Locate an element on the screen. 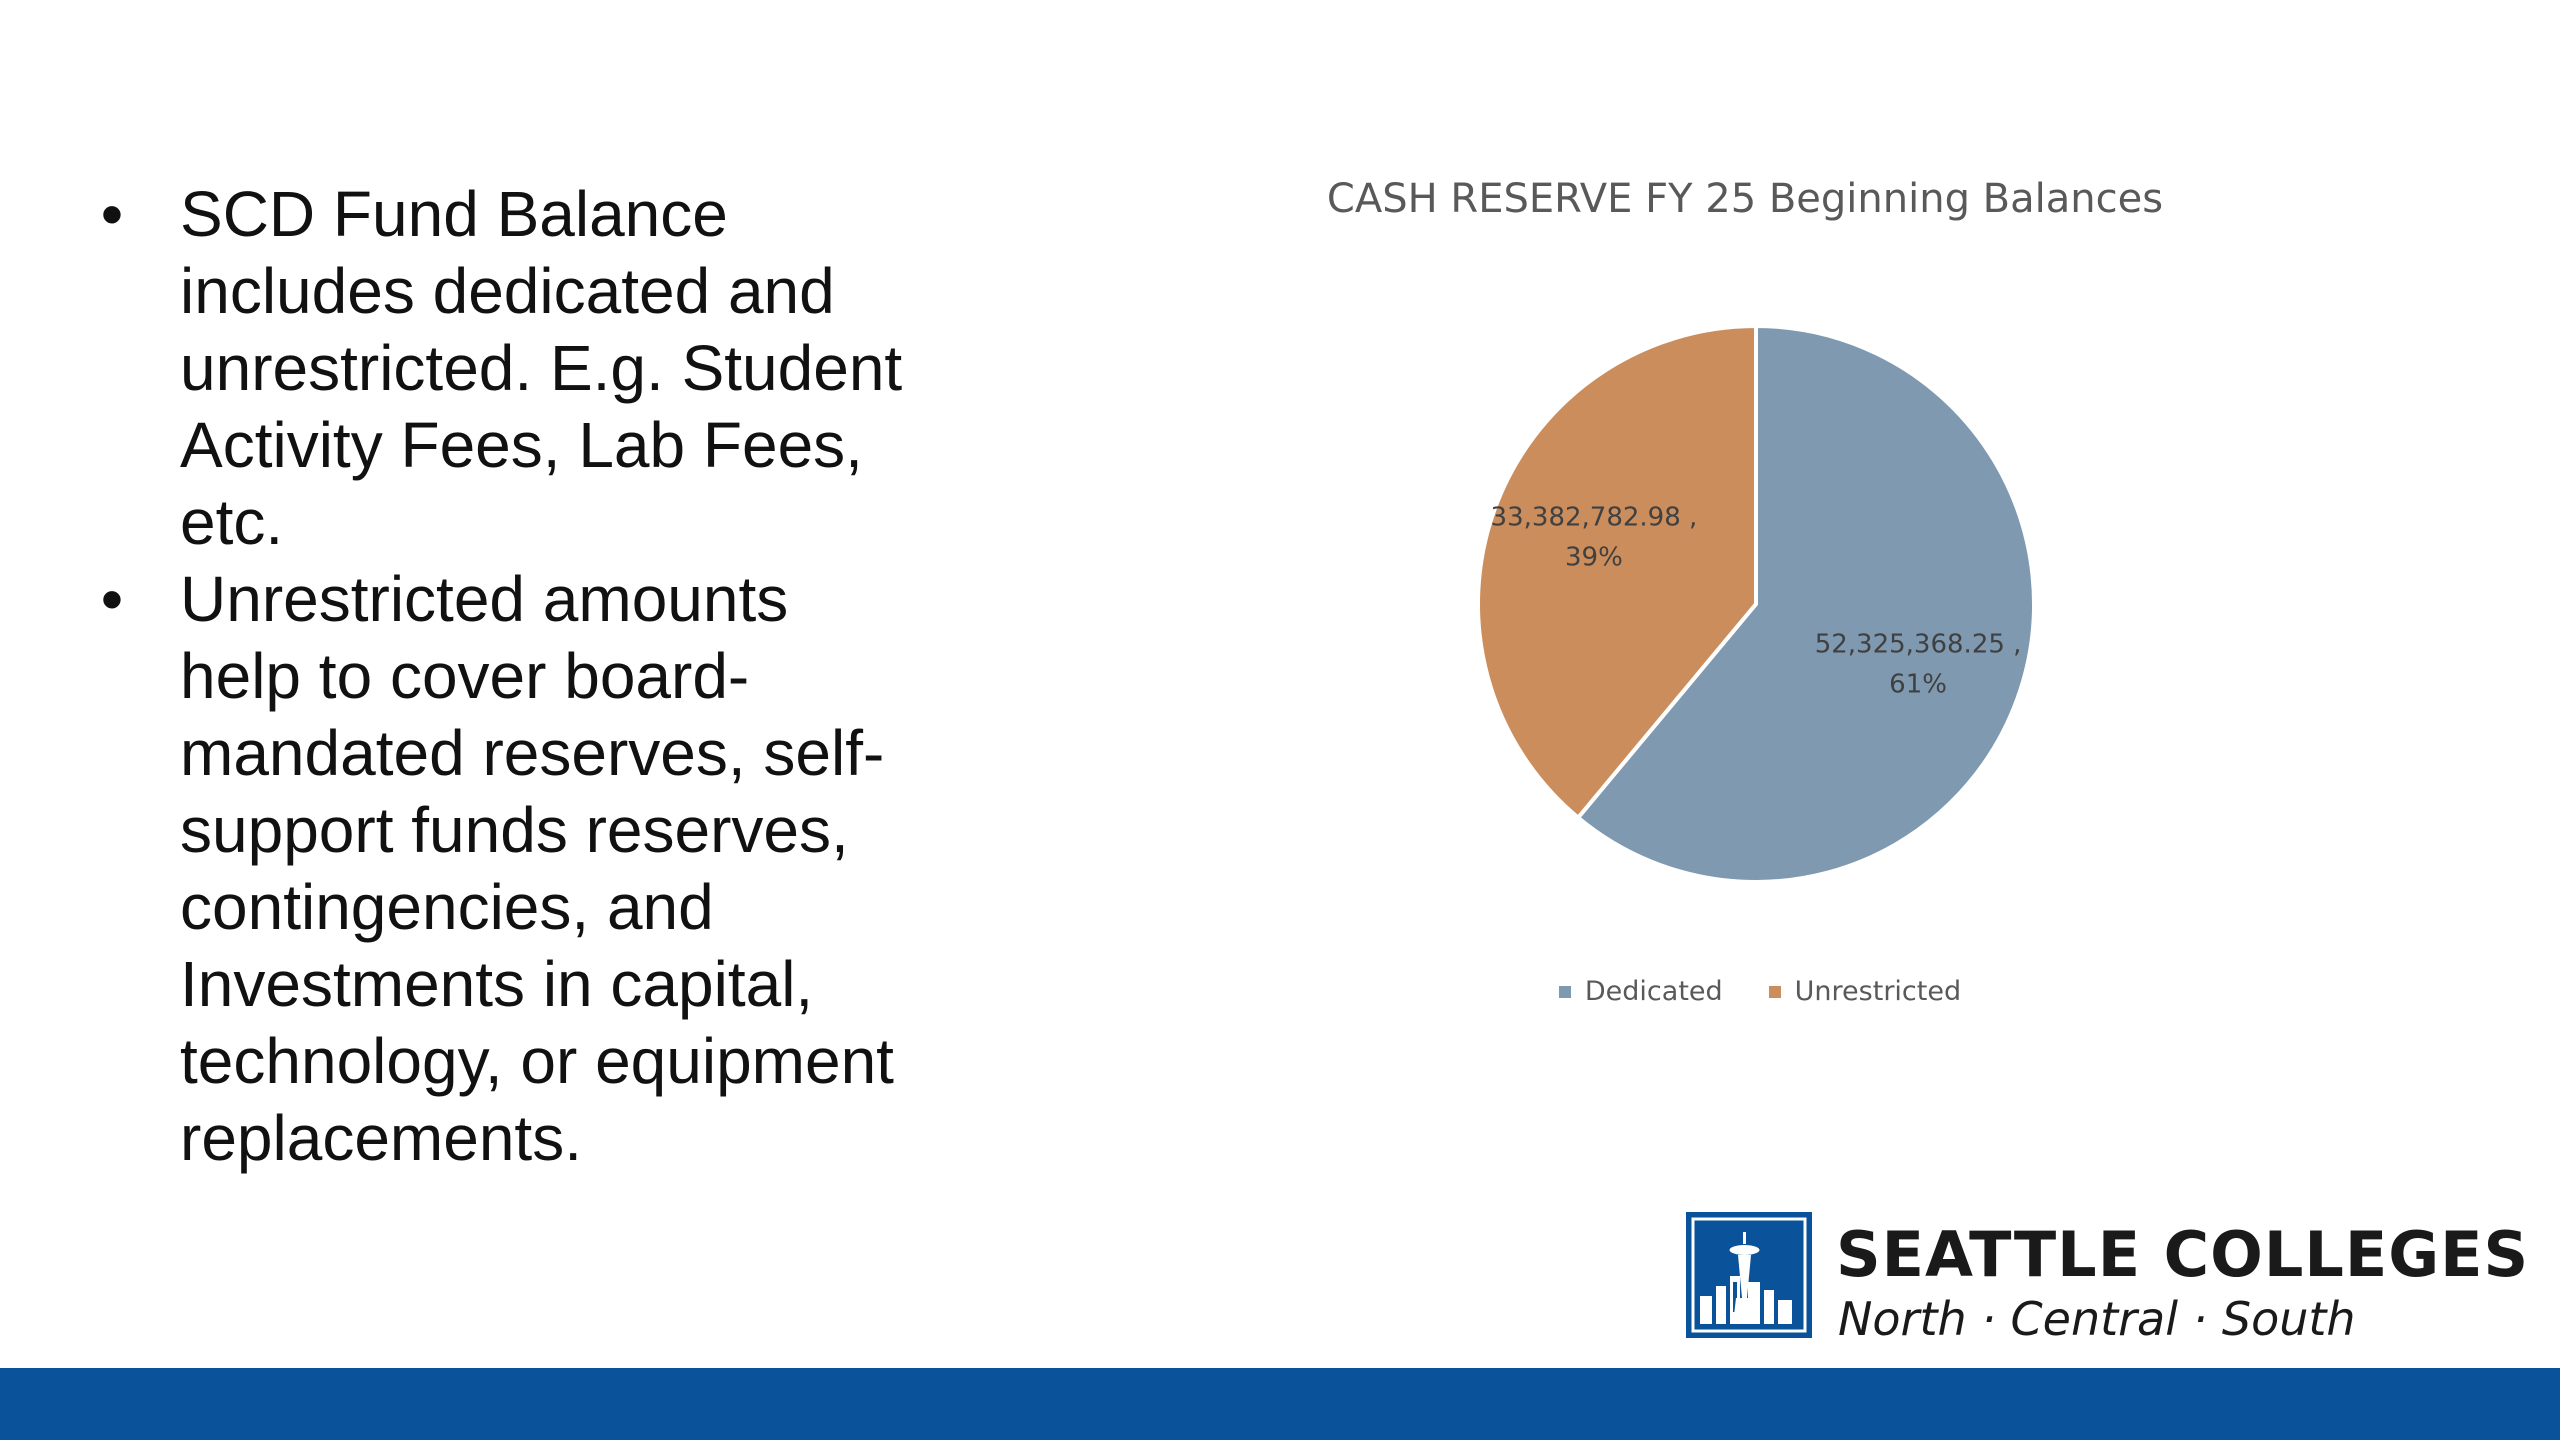 The height and width of the screenshot is (1440, 2560). chart-legend: Dedicated Unrestricted is located at coordinates (1760, 991).